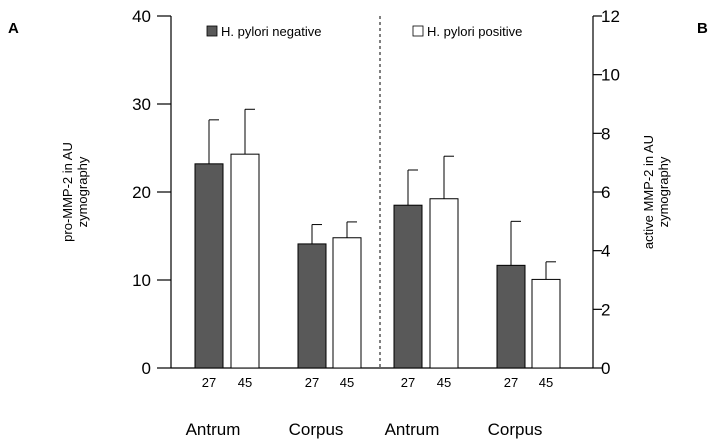 The width and height of the screenshot is (719, 440). Describe the element at coordinates (141, 192) in the screenshot. I see `y-tick-label-left: 20` at that location.